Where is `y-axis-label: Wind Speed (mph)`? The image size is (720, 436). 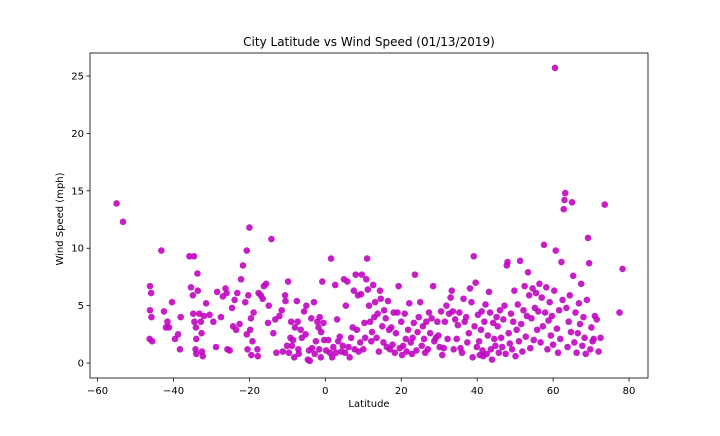
y-axis-label: Wind Speed (mph) is located at coordinates (60, 218).